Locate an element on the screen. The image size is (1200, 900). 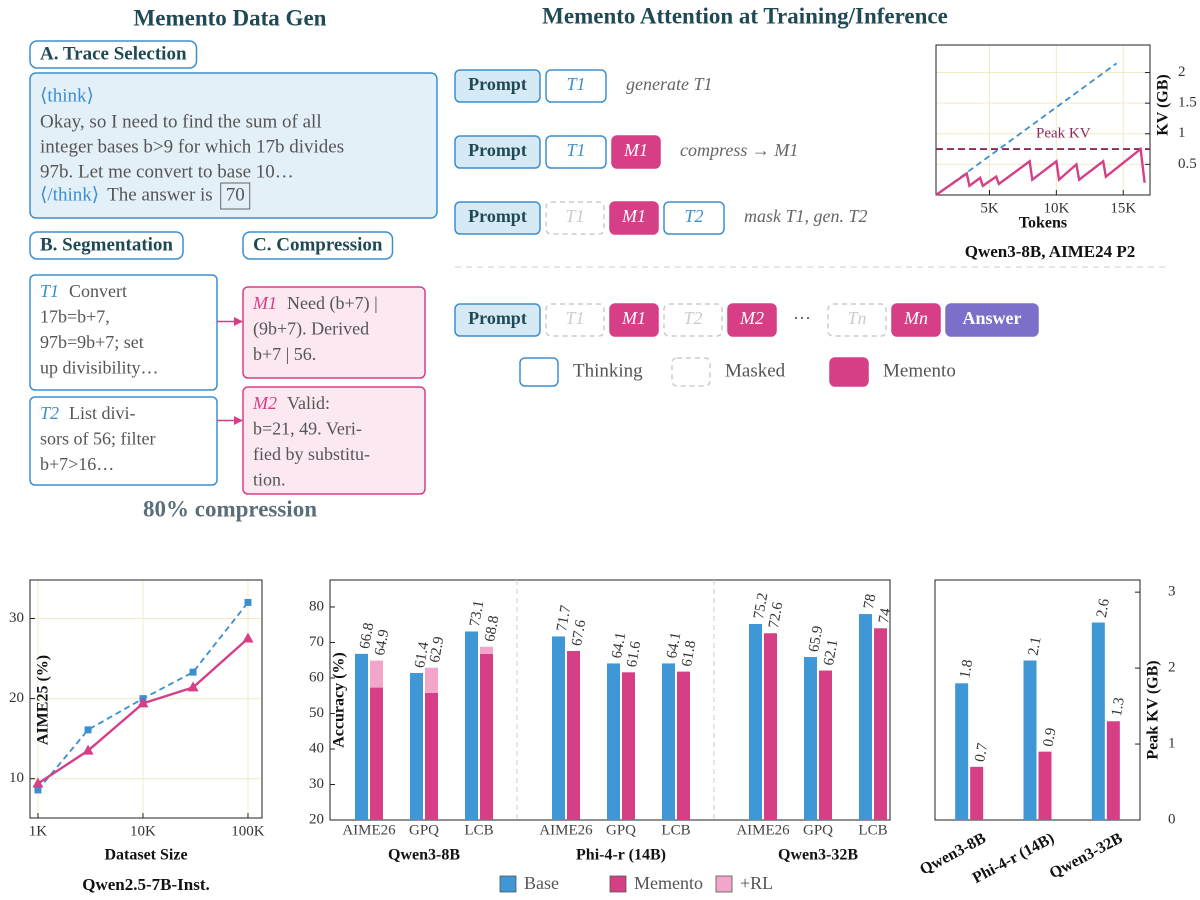
y-tick-label: 1.5 is located at coordinates (1187, 103).